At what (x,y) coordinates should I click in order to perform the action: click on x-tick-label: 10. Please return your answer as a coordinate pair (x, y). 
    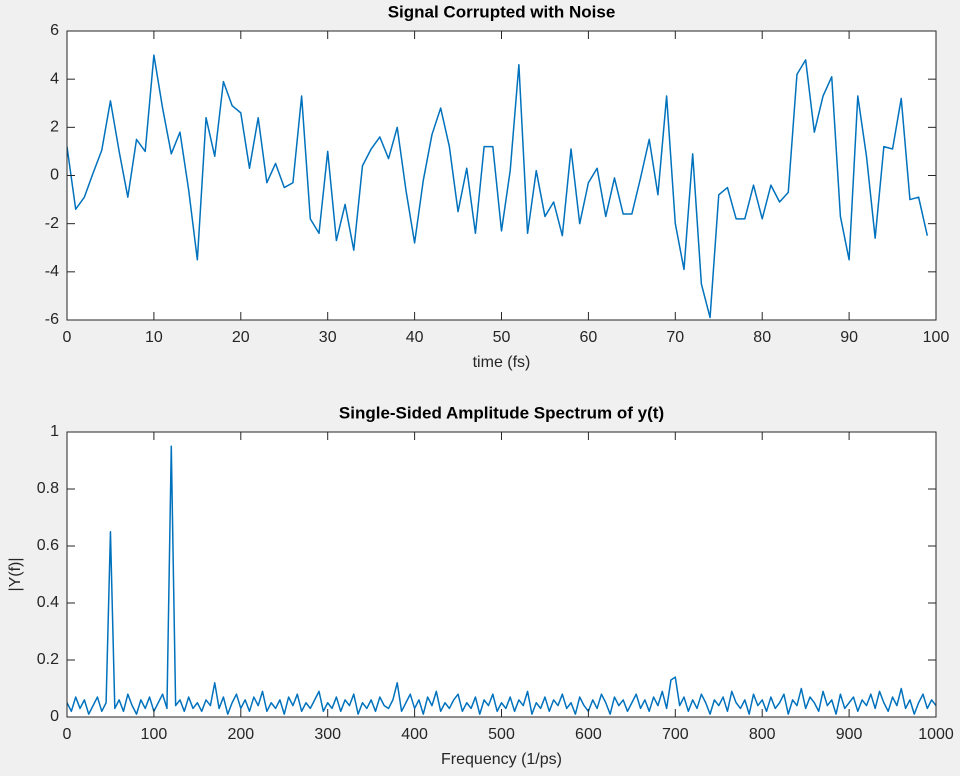
    Looking at the image, I should click on (154, 337).